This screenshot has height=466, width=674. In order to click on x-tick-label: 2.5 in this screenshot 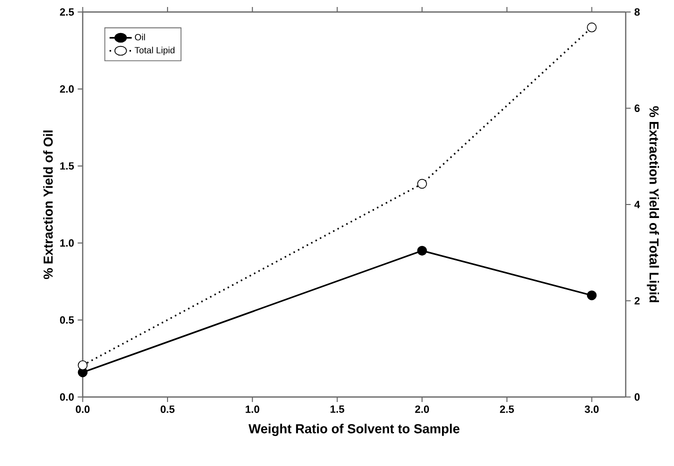, I will do `click(507, 409)`.